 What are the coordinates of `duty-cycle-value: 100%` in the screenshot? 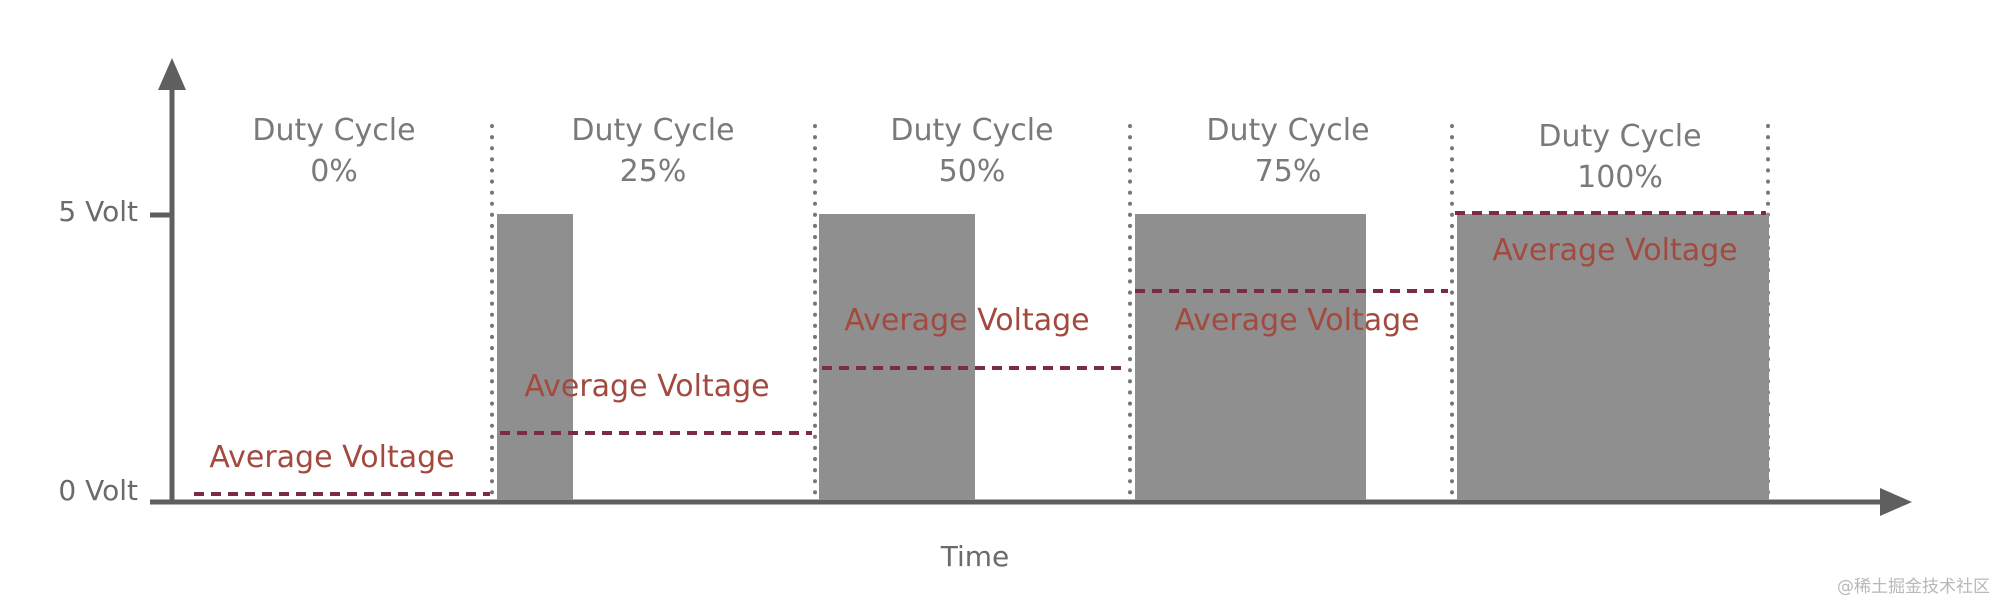 It's located at (1620, 177).